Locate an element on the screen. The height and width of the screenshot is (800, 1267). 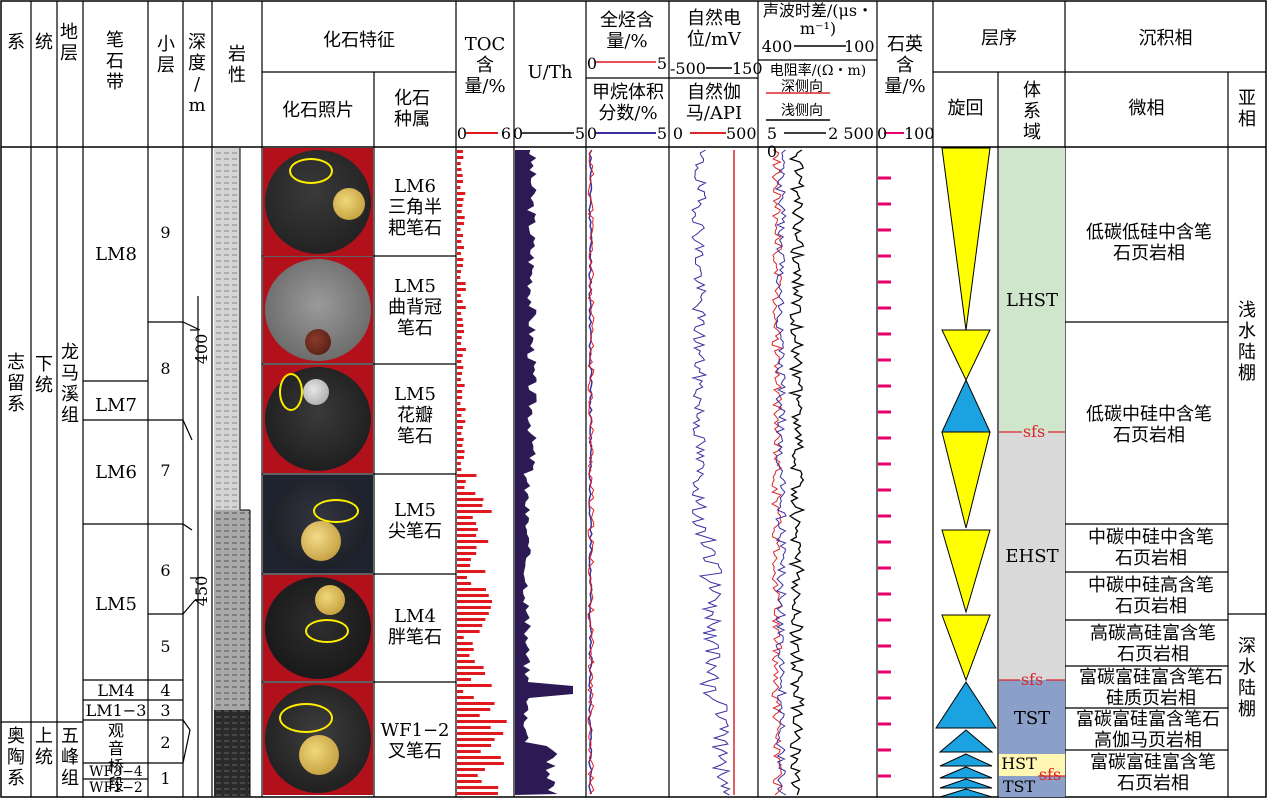
methane-scale-max: 5 is located at coordinates (662, 133).